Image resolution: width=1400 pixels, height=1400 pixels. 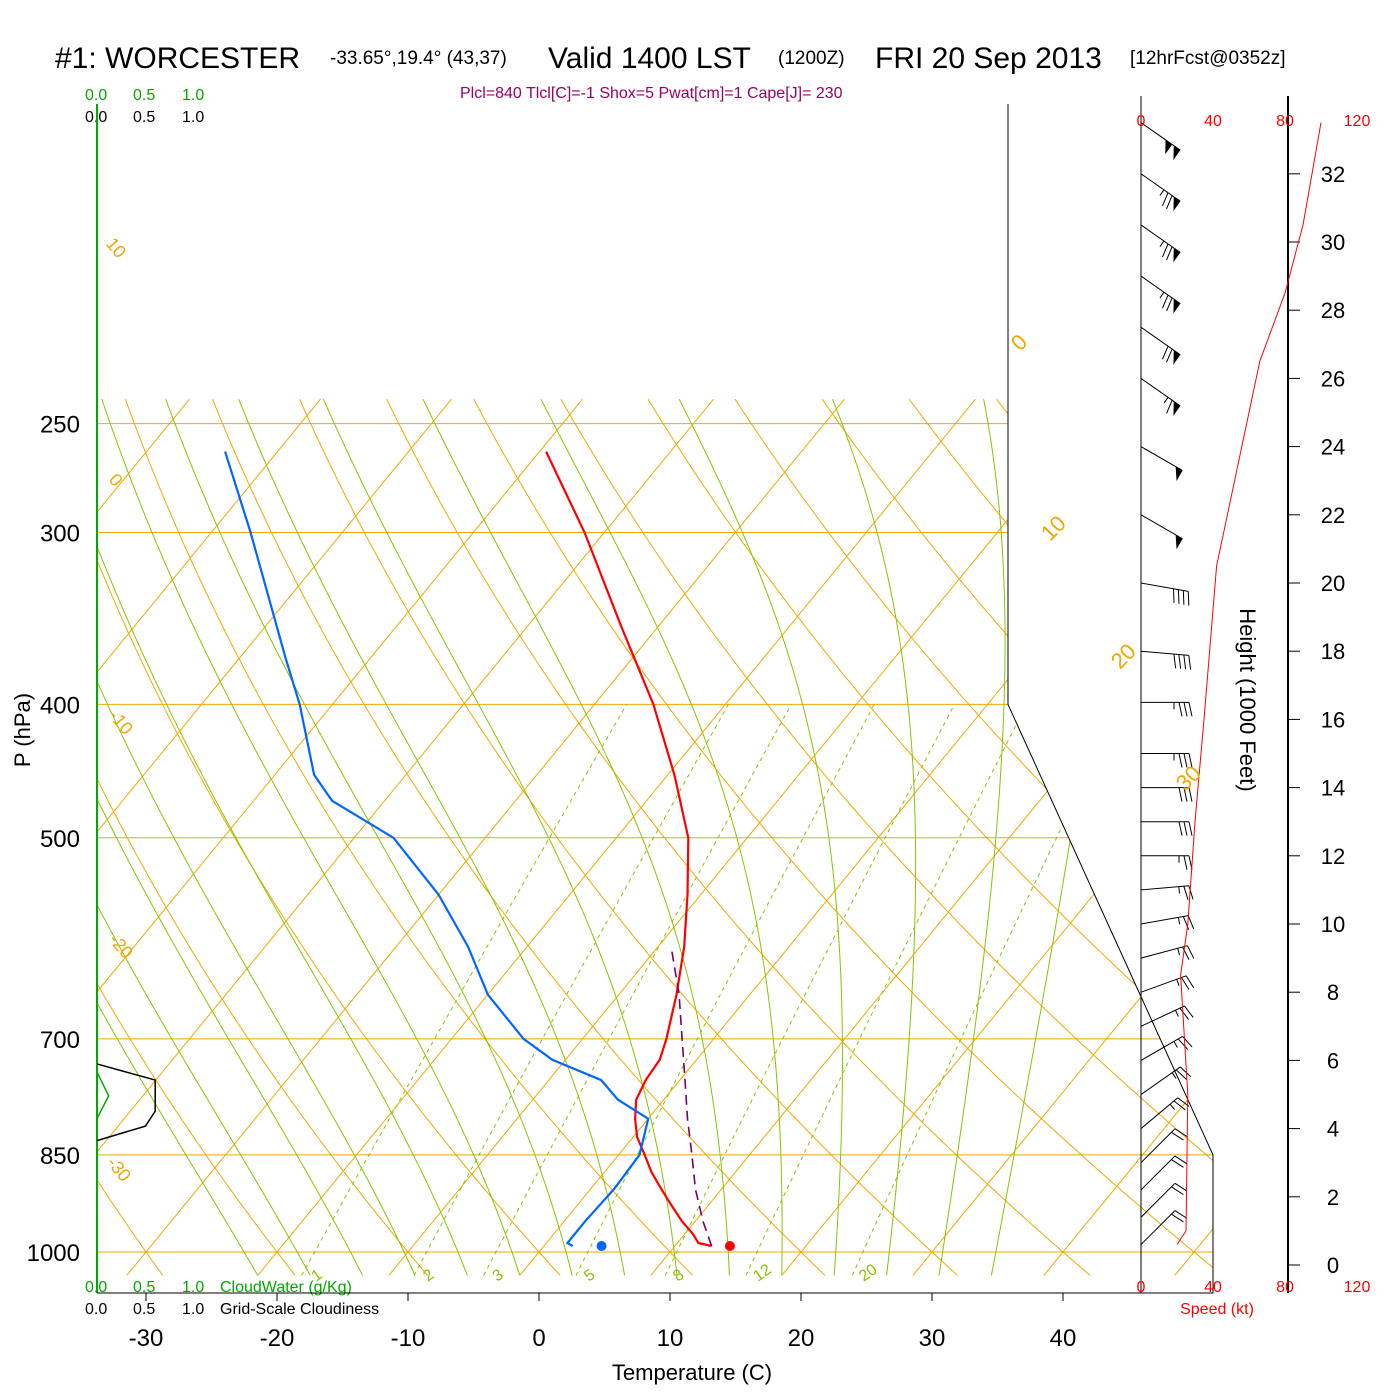 I want to click on pressure-tick-label: 700, so click(x=60, y=1040).